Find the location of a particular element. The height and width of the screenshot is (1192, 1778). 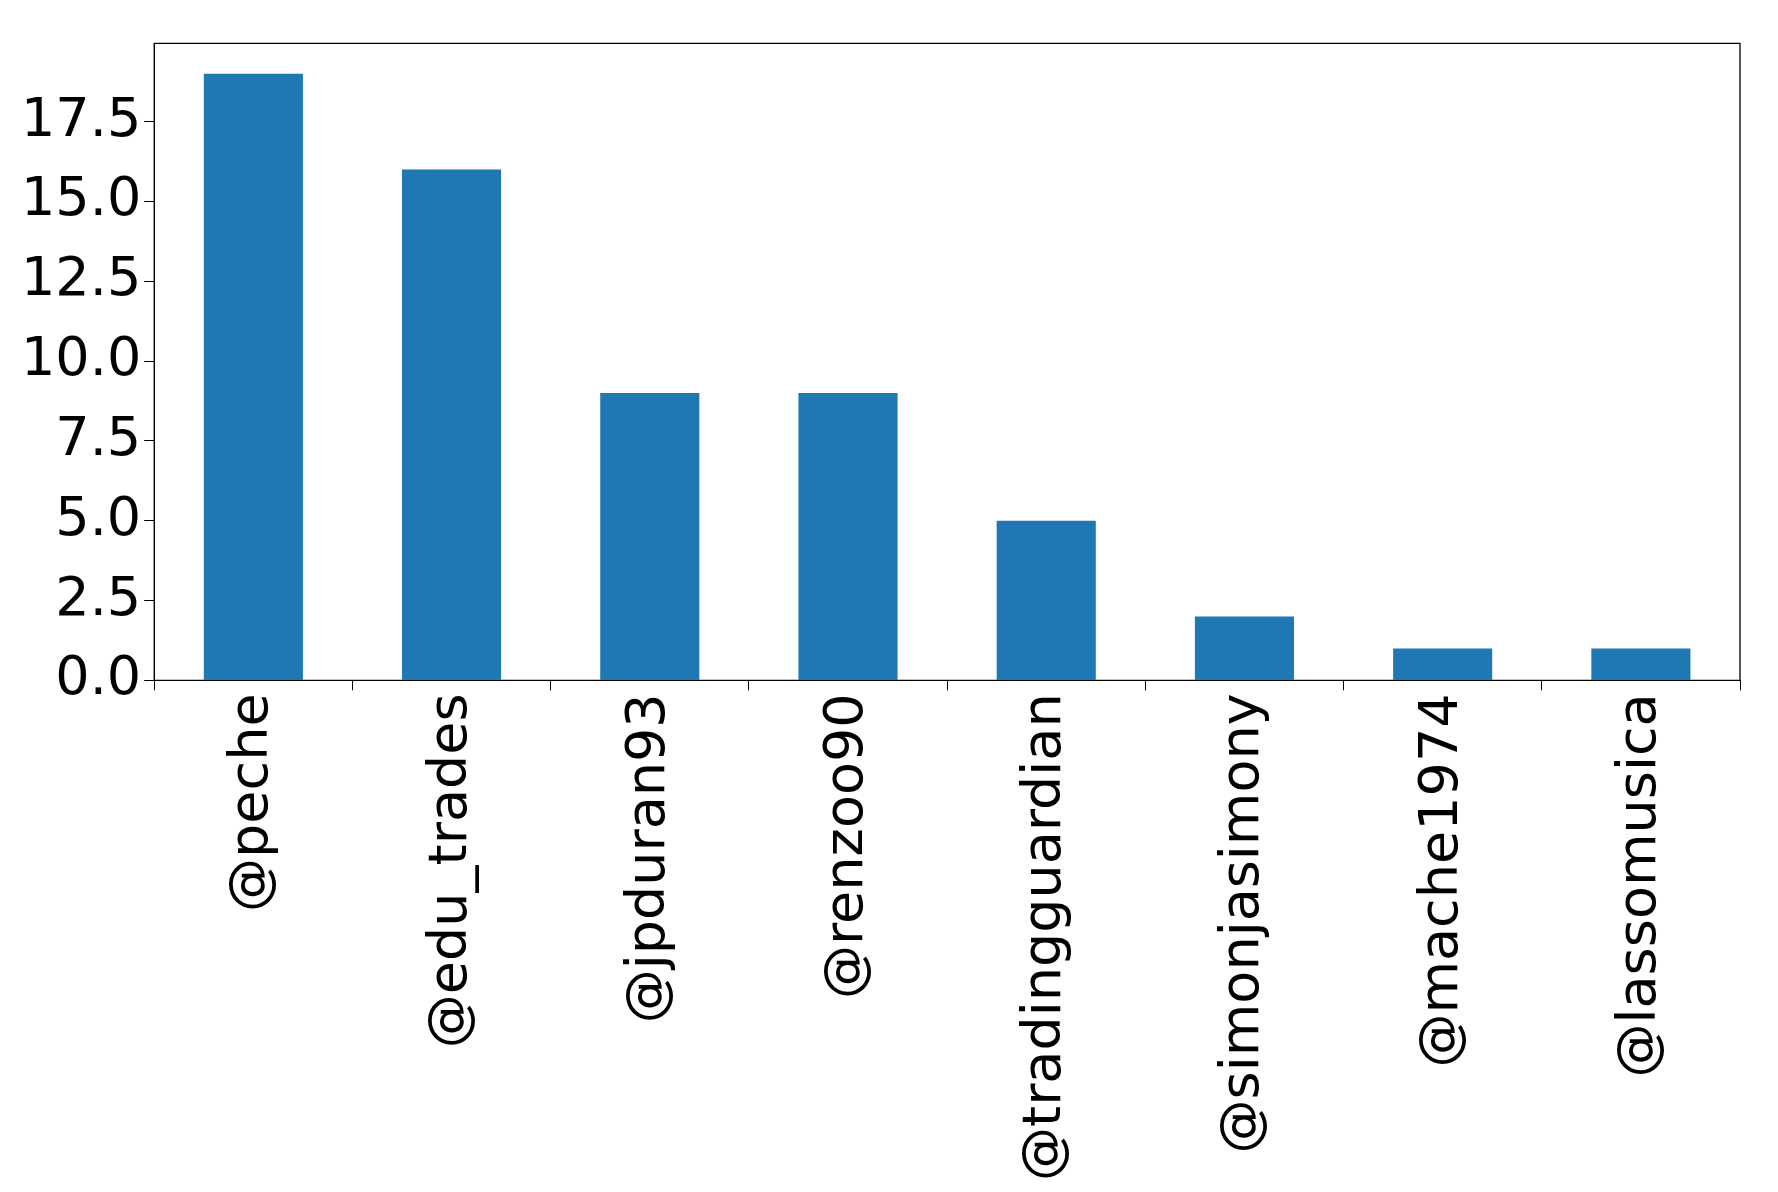

y-tick-label: 7.5 is located at coordinates (98, 436).